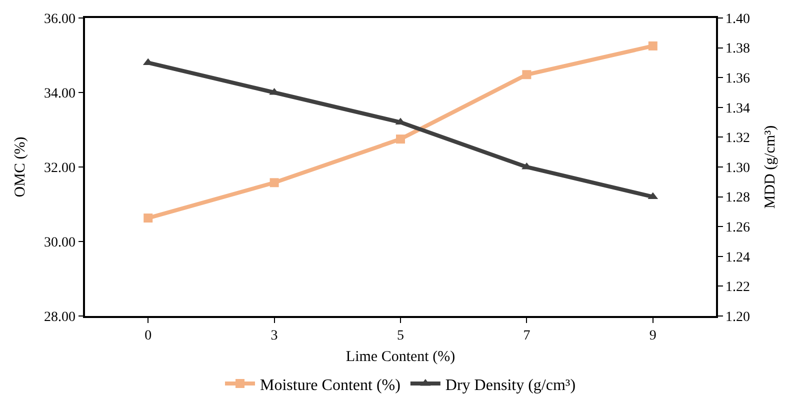 This screenshot has width=801, height=413. What do you see at coordinates (738, 138) in the screenshot?
I see `y2-tick-label: 1.32` at bounding box center [738, 138].